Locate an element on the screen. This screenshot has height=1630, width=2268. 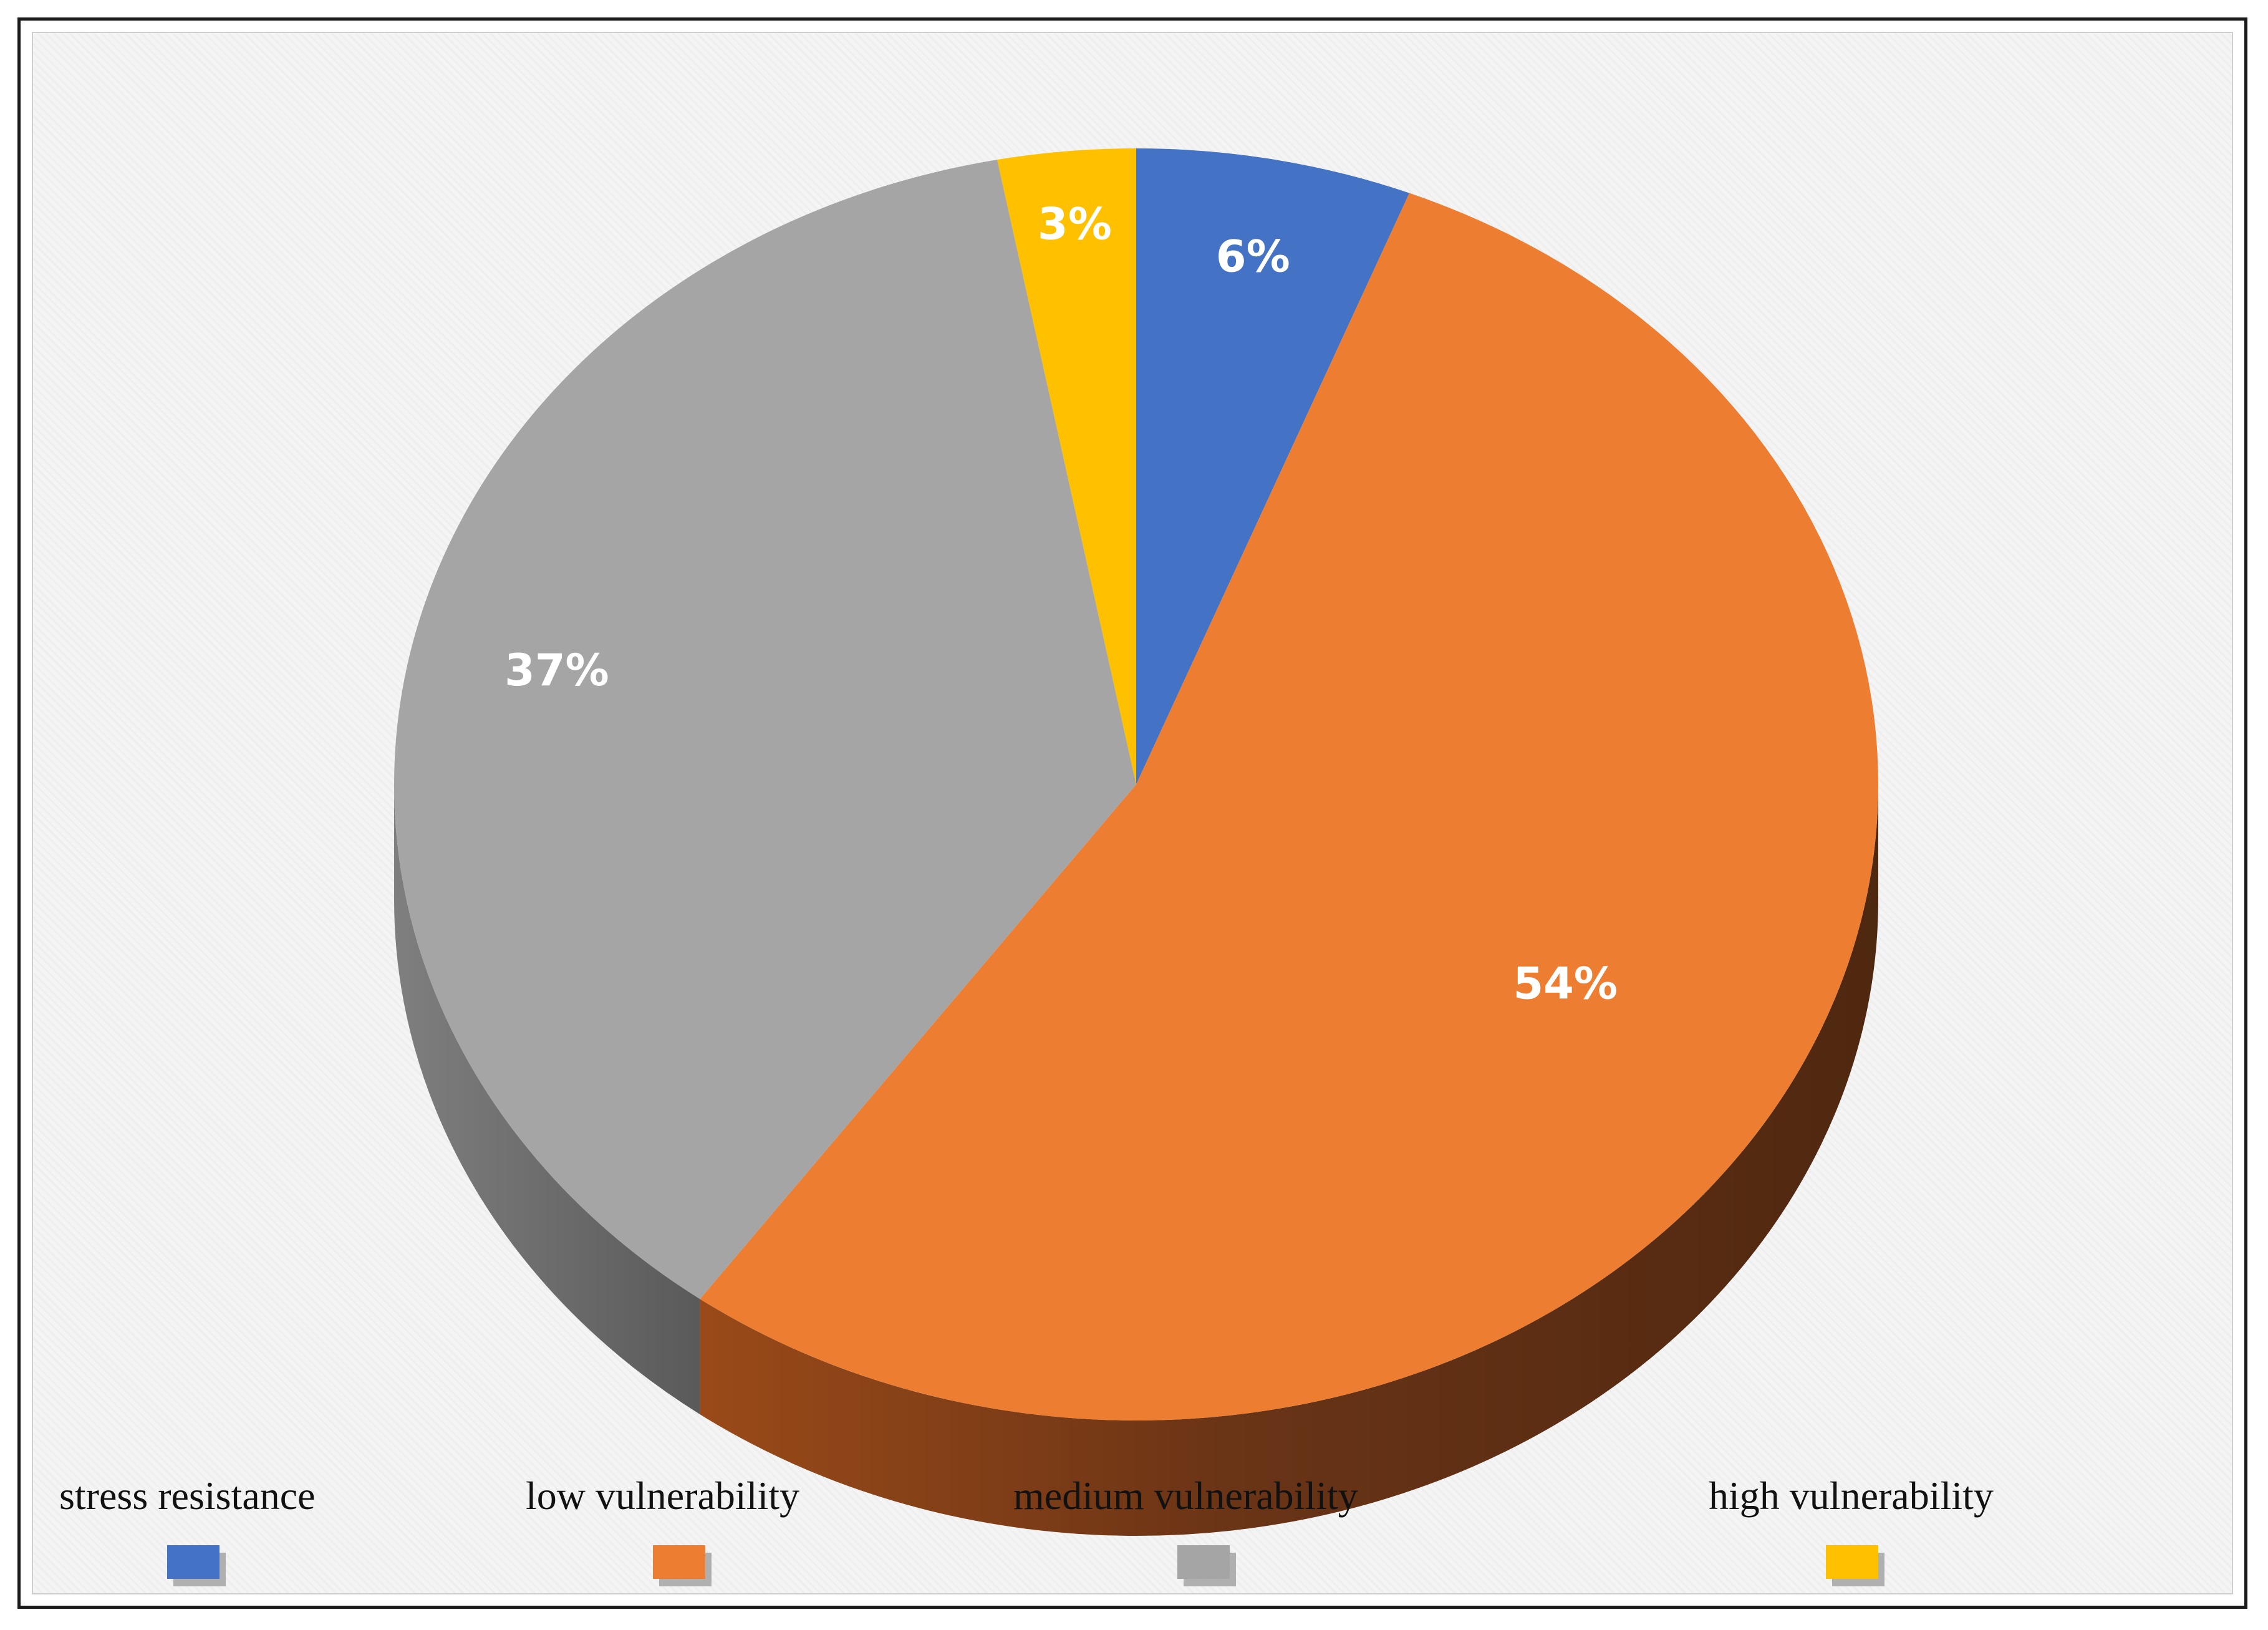
slice-high-vulnerability is located at coordinates (1066, 466).